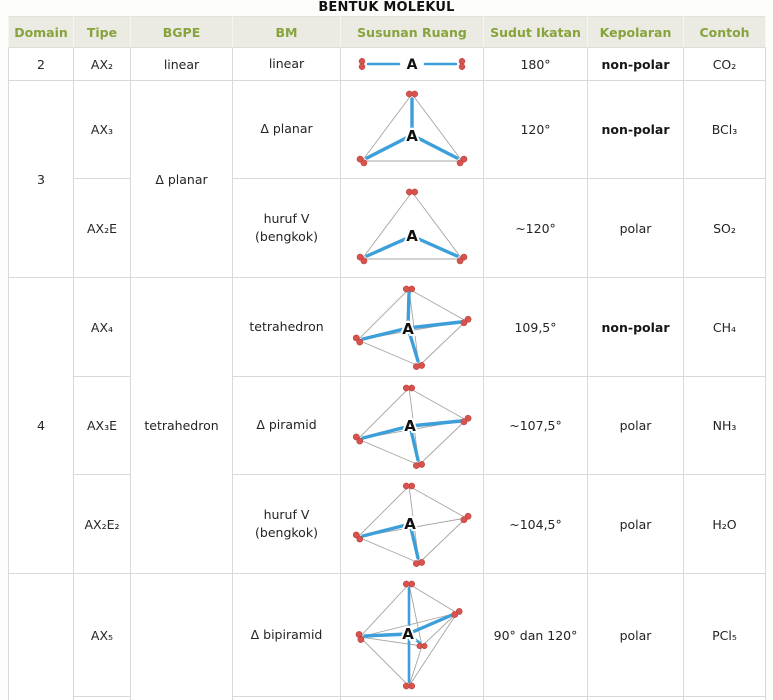 This screenshot has width=773, height=700. What do you see at coordinates (724, 635) in the screenshot?
I see `cell-contoh: PCl₅` at bounding box center [724, 635].